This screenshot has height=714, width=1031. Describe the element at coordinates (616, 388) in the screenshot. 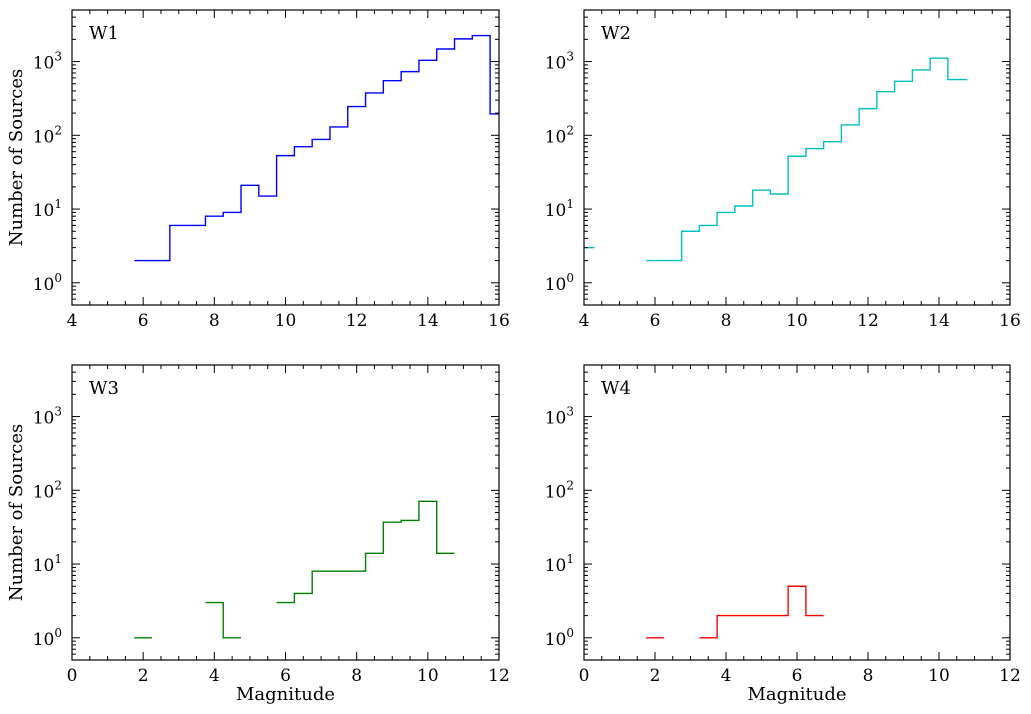

I see `panel-label: W4` at that location.